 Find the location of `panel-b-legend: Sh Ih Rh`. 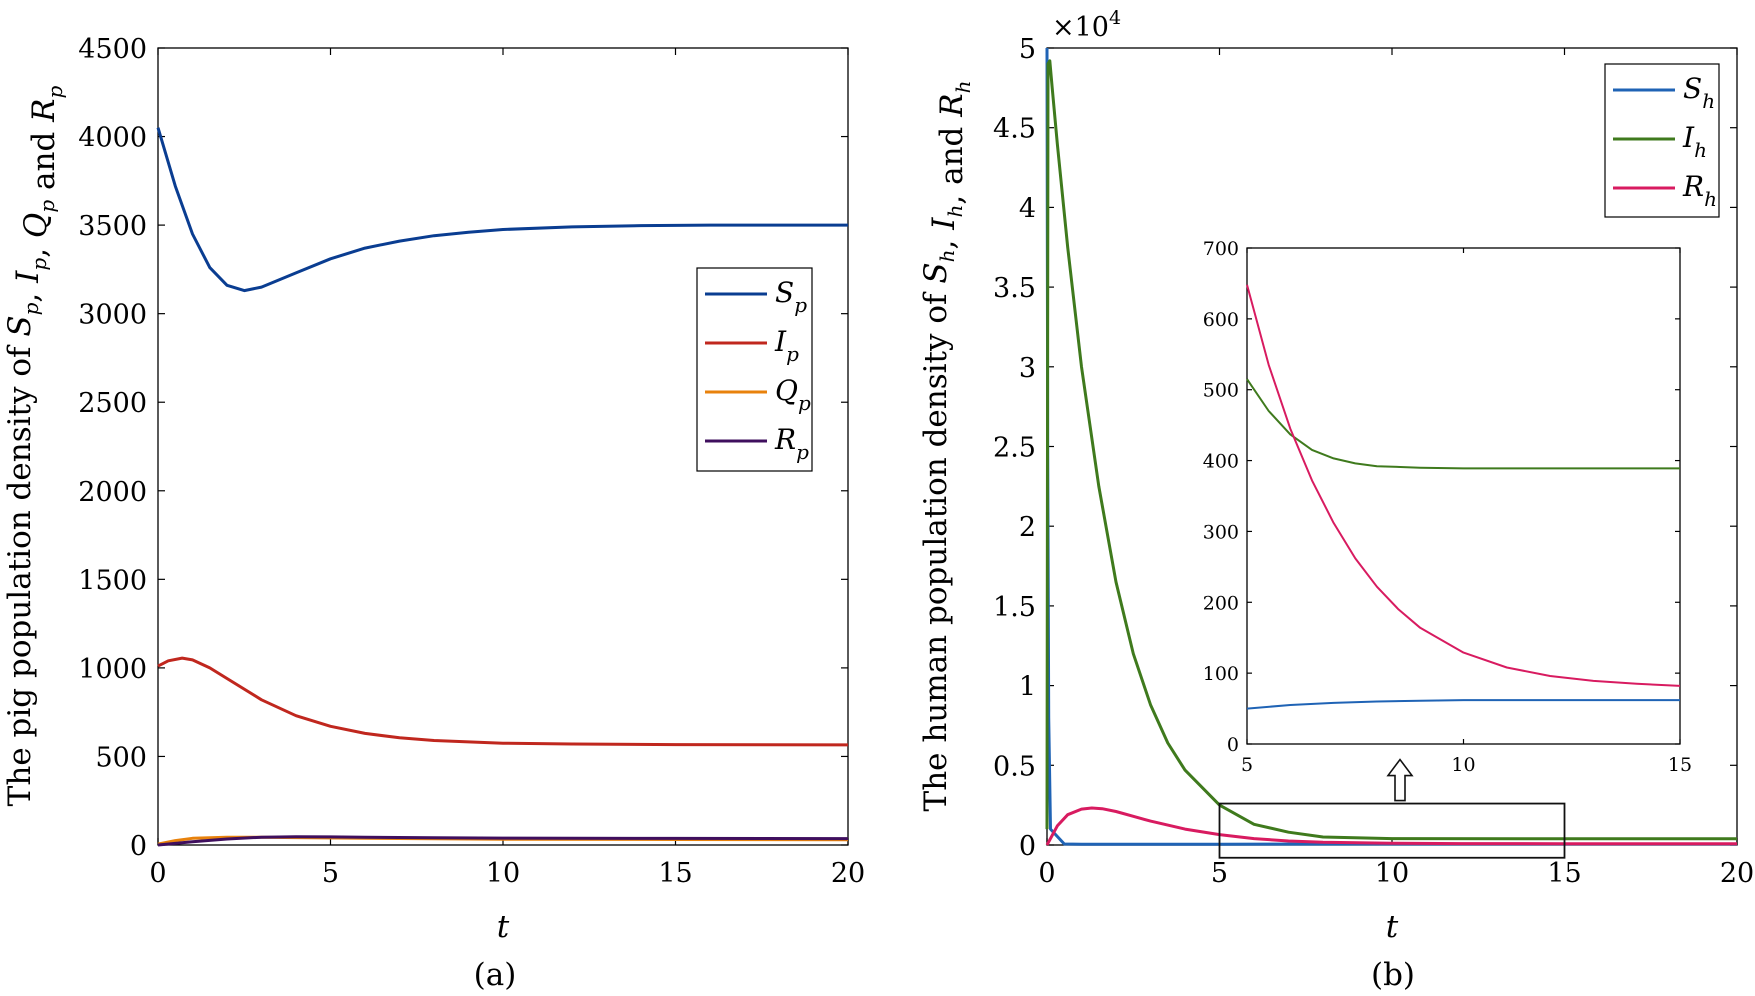

panel-b-legend: Sh Ih Rh is located at coordinates (1662, 140).